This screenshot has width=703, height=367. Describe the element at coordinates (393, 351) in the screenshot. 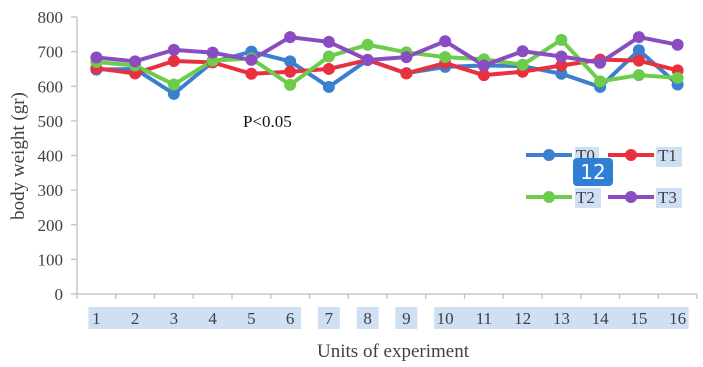

I see `x-axis-title: Units of experiment` at that location.